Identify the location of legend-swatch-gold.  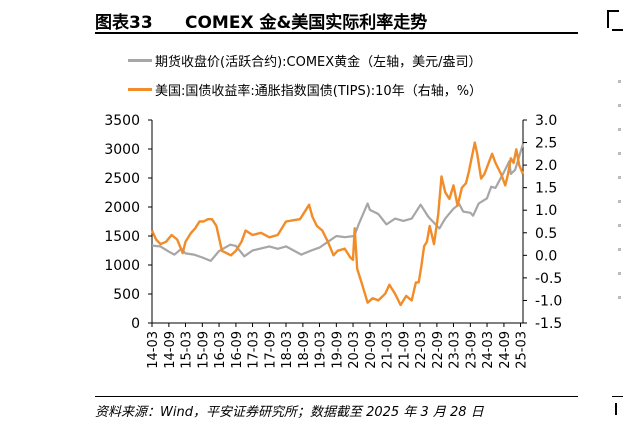
(140, 60).